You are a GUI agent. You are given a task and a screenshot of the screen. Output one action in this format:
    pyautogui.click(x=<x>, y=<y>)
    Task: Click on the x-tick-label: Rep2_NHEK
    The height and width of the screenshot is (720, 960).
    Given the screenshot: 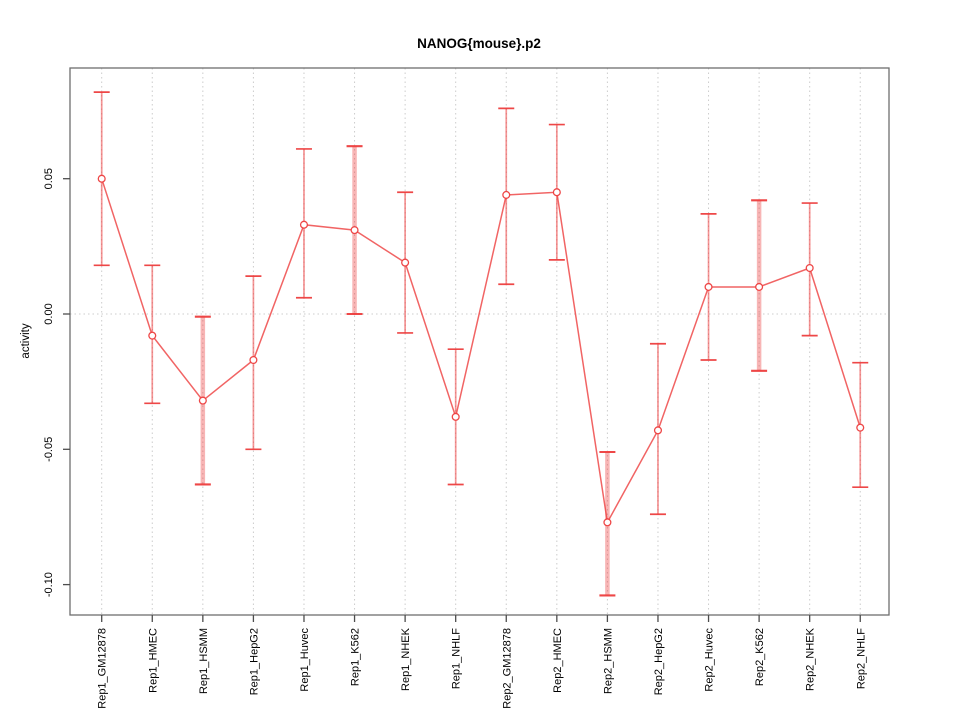 What is the action you would take?
    pyautogui.click(x=811, y=659)
    